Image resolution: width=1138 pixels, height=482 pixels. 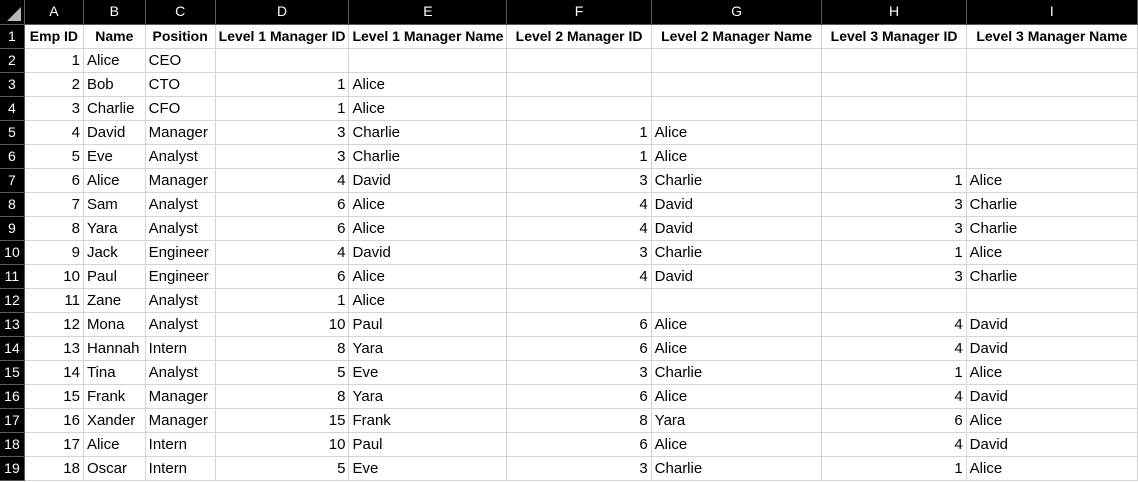 What do you see at coordinates (12, 348) in the screenshot?
I see `row-header-14: 14` at bounding box center [12, 348].